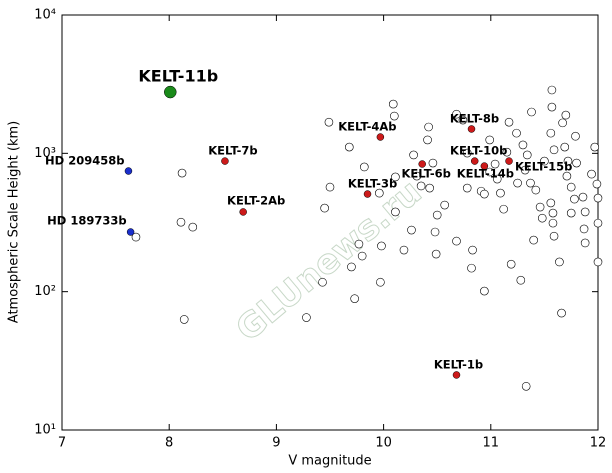  I want to click on y-tick-label: 10³, so click(45, 153).